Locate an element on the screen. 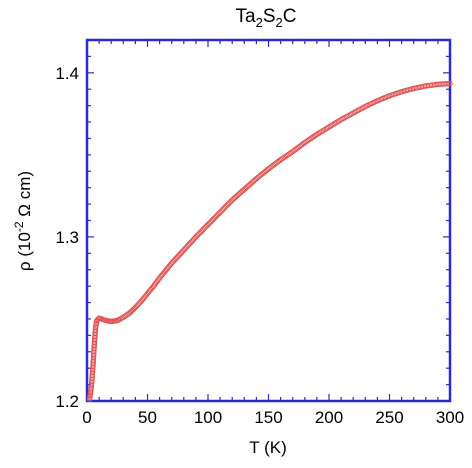  y-axis-label: ρ (10-2 Ω cm) is located at coordinates (23, 221).